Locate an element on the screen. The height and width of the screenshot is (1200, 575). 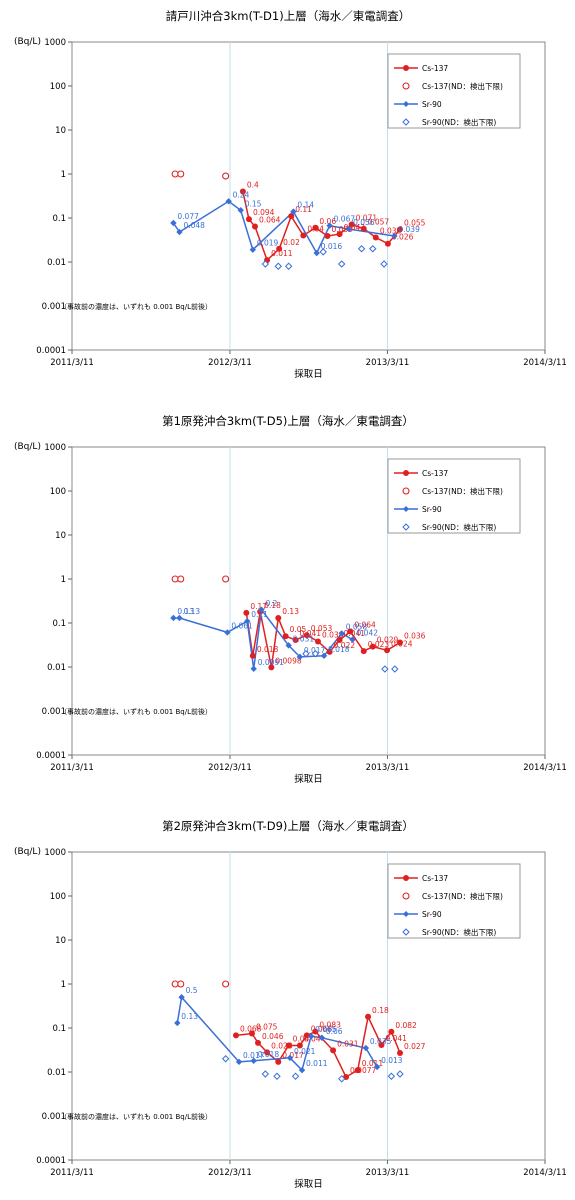
data-label: 0.075 is located at coordinates (267, 1026).